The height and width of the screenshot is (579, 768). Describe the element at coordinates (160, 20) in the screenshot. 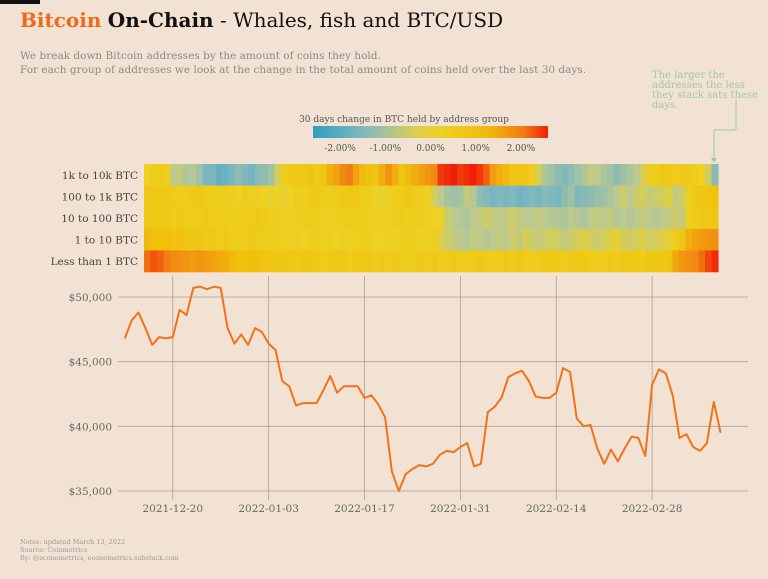

I see `title-bold: On-Chain` at that location.